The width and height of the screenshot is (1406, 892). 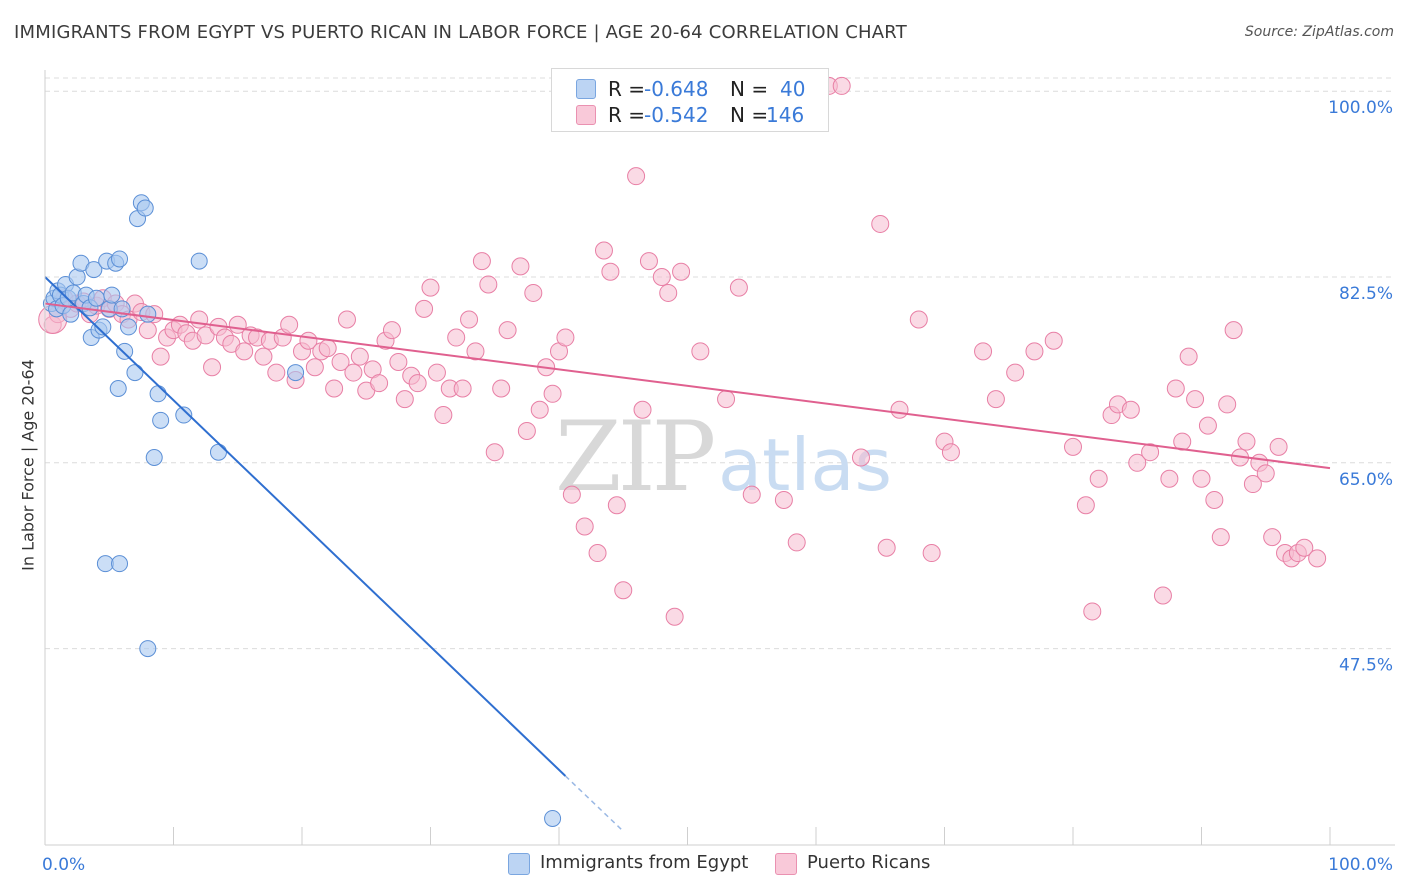 I want to click on legend-n-value: 40, so click(x=793, y=89).